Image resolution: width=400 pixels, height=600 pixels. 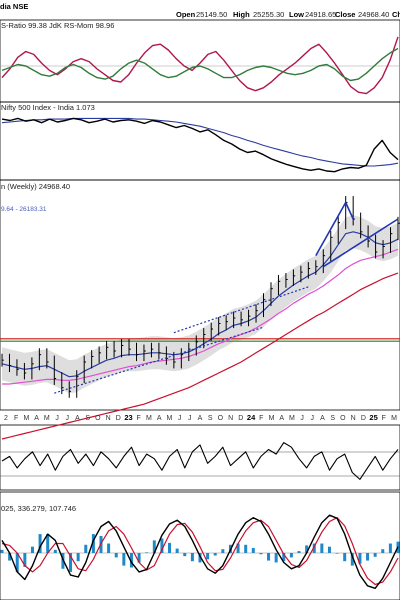 I want to click on price-sub-label: 9.64 - 26183.31, so click(x=24, y=209).